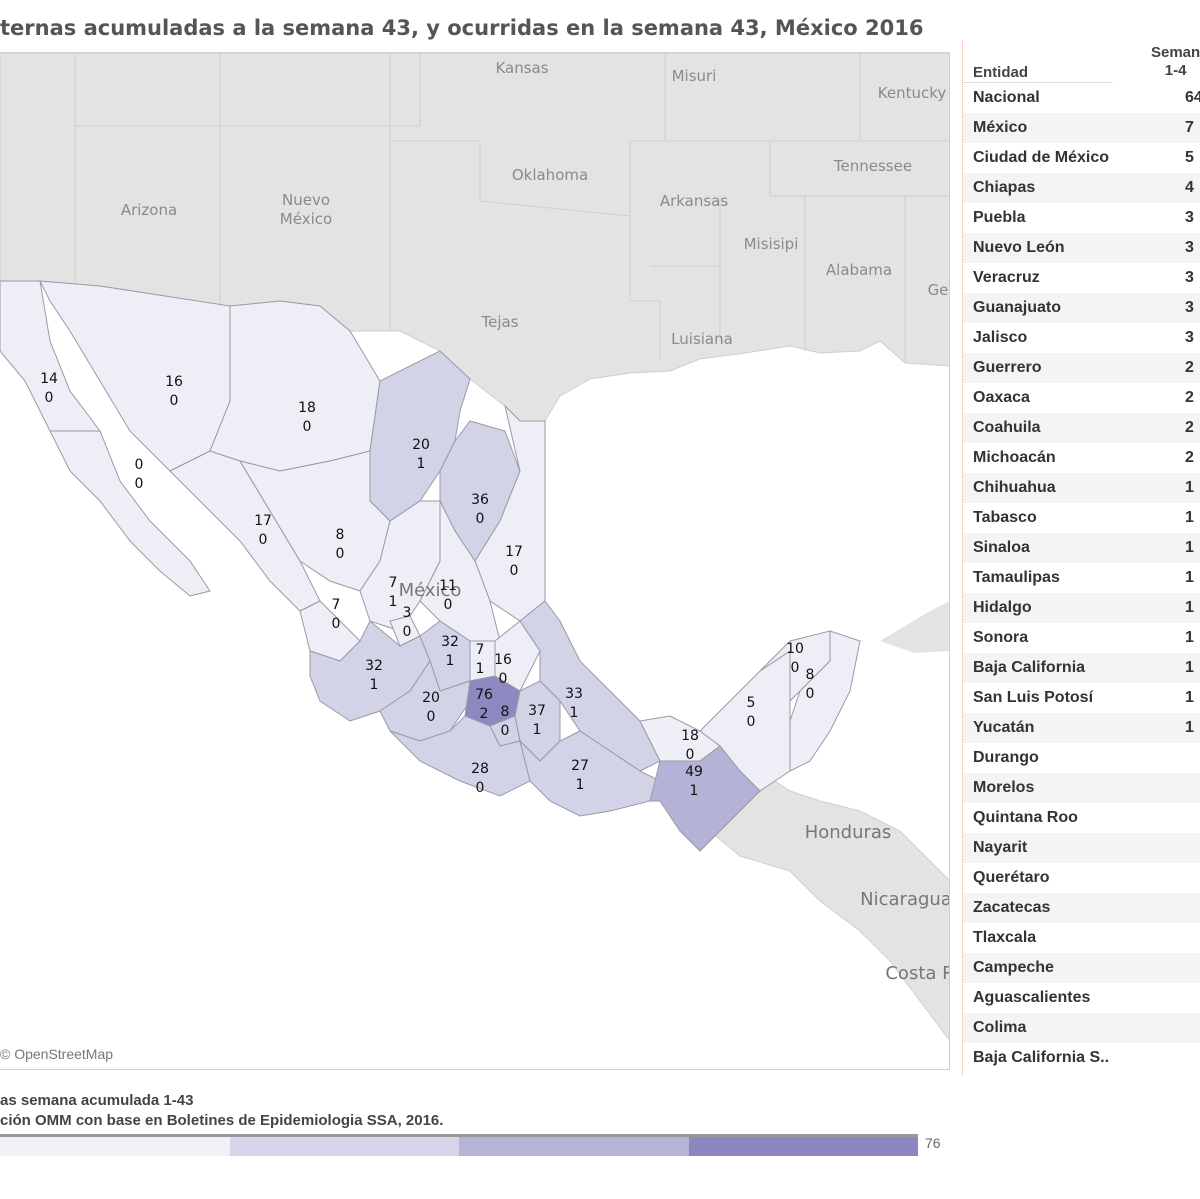 This screenshot has height=1199, width=1200. Describe the element at coordinates (431, 707) in the screenshot. I see `state-label-group: 200` at that location.